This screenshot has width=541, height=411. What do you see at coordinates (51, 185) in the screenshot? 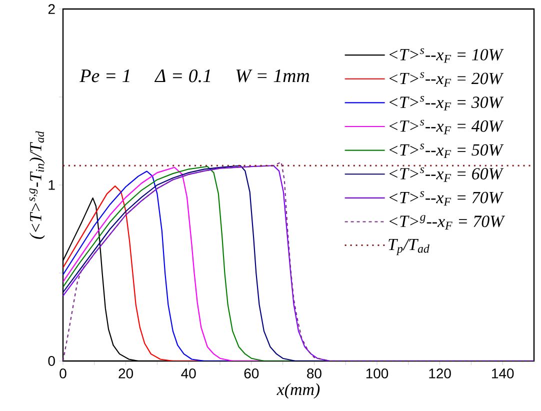
I see `y-tick-label: 1` at bounding box center [51, 185].